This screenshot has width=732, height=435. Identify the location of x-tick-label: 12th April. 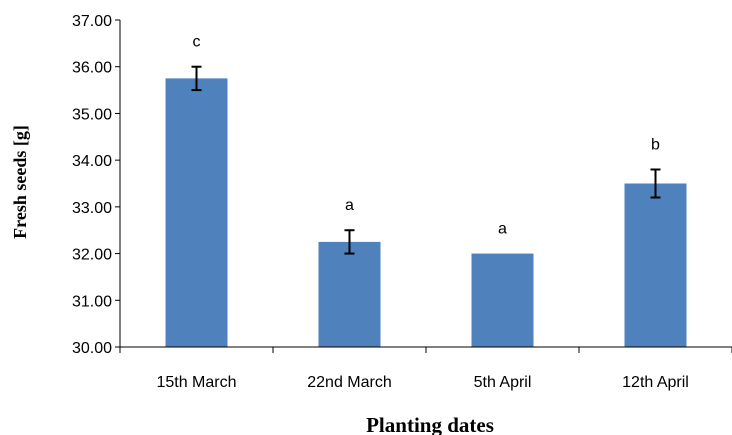
(655, 382).